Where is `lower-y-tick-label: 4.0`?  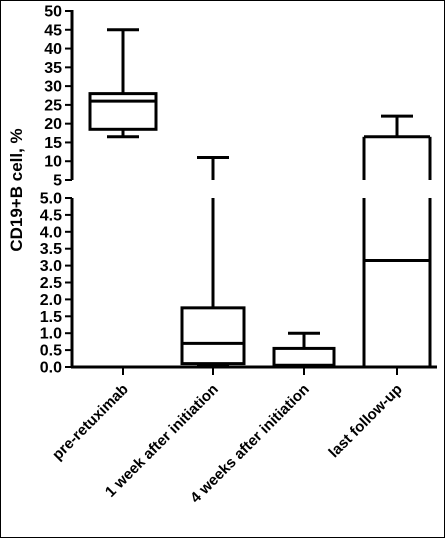 lower-y-tick-label: 4.0 is located at coordinates (51, 232).